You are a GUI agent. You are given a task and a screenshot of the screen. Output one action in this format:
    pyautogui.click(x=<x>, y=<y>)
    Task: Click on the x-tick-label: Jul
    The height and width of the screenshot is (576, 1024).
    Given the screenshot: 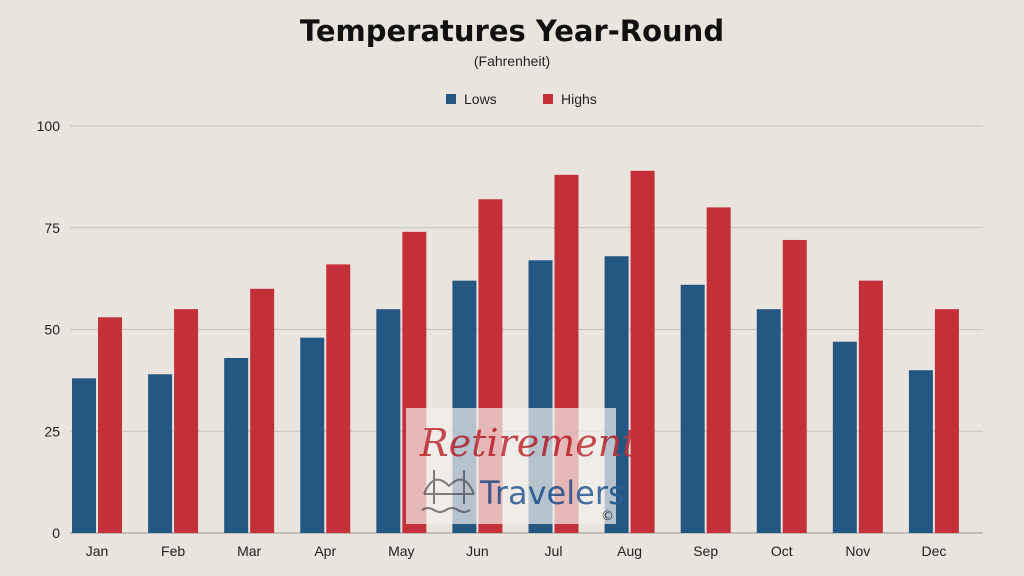 What is the action you would take?
    pyautogui.click(x=554, y=551)
    